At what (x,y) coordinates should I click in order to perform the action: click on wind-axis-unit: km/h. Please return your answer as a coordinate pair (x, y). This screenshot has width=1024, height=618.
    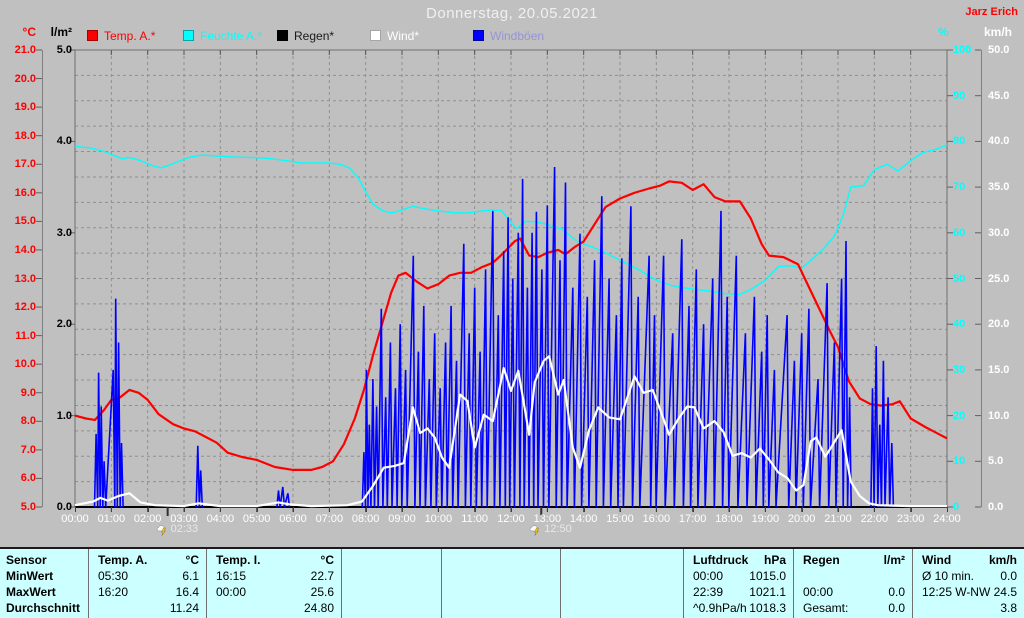
    Looking at the image, I should click on (998, 32).